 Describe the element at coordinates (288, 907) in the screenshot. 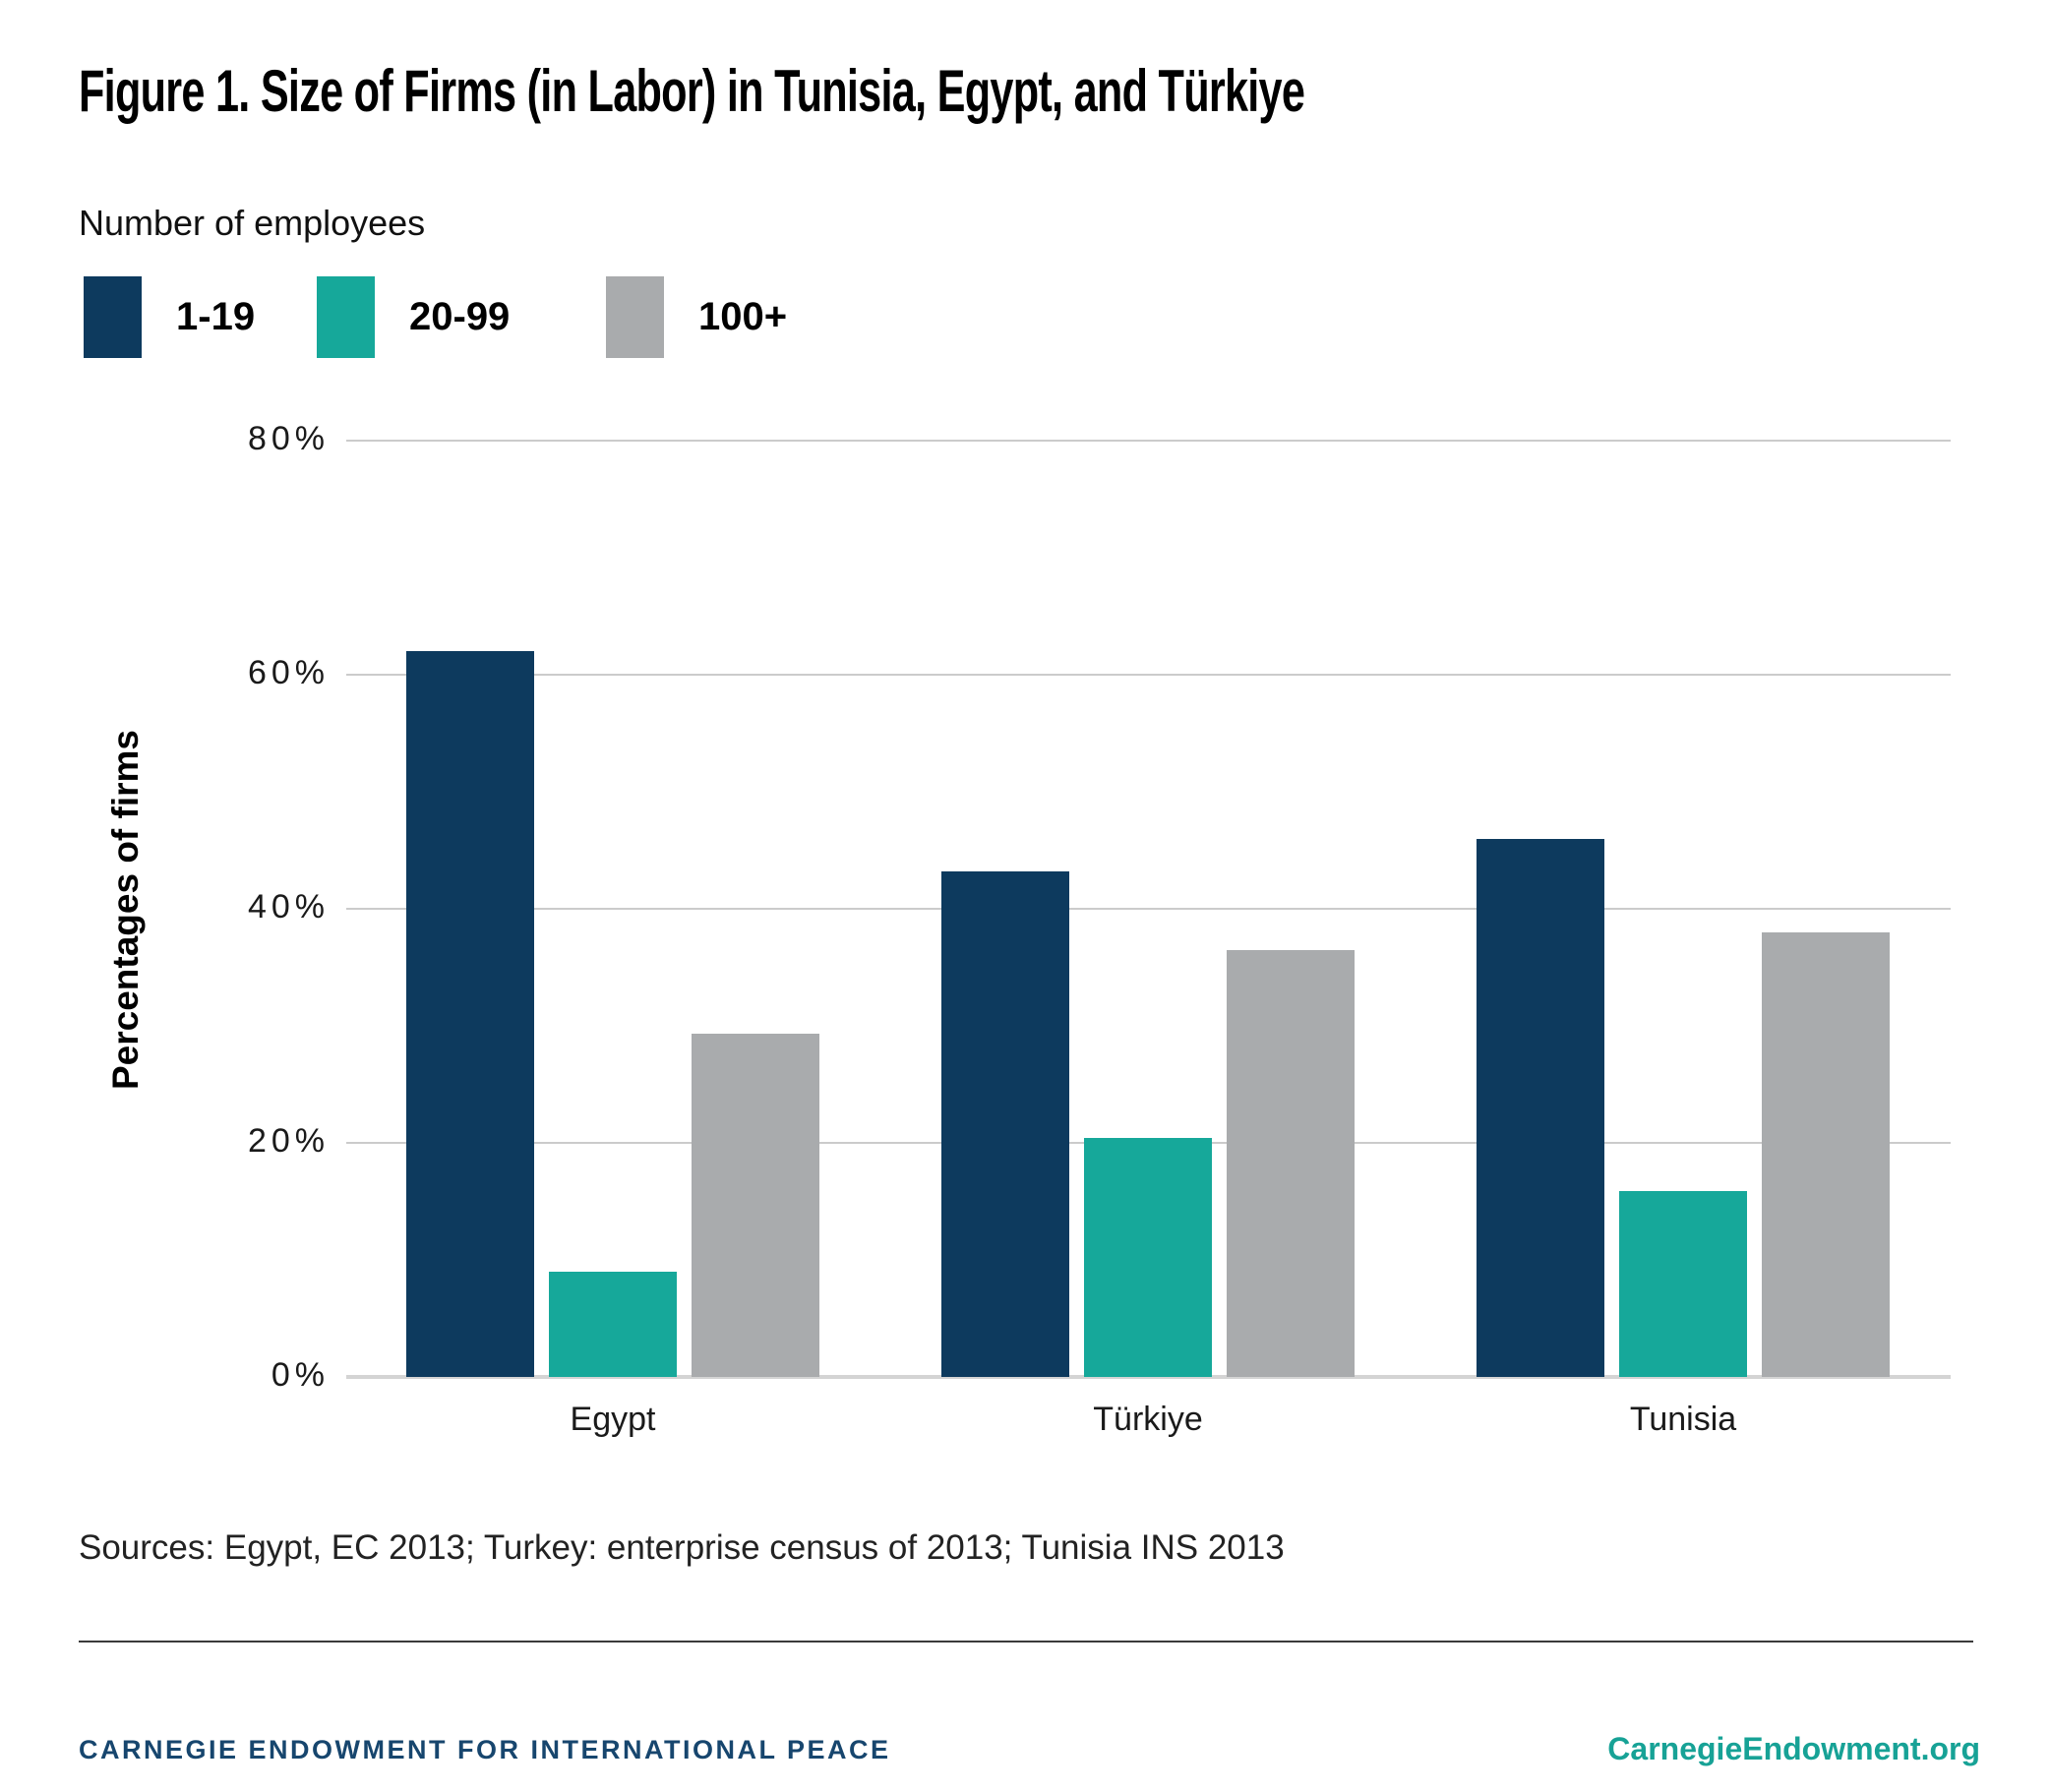

I see `y-tick-label-40: 40%` at that location.